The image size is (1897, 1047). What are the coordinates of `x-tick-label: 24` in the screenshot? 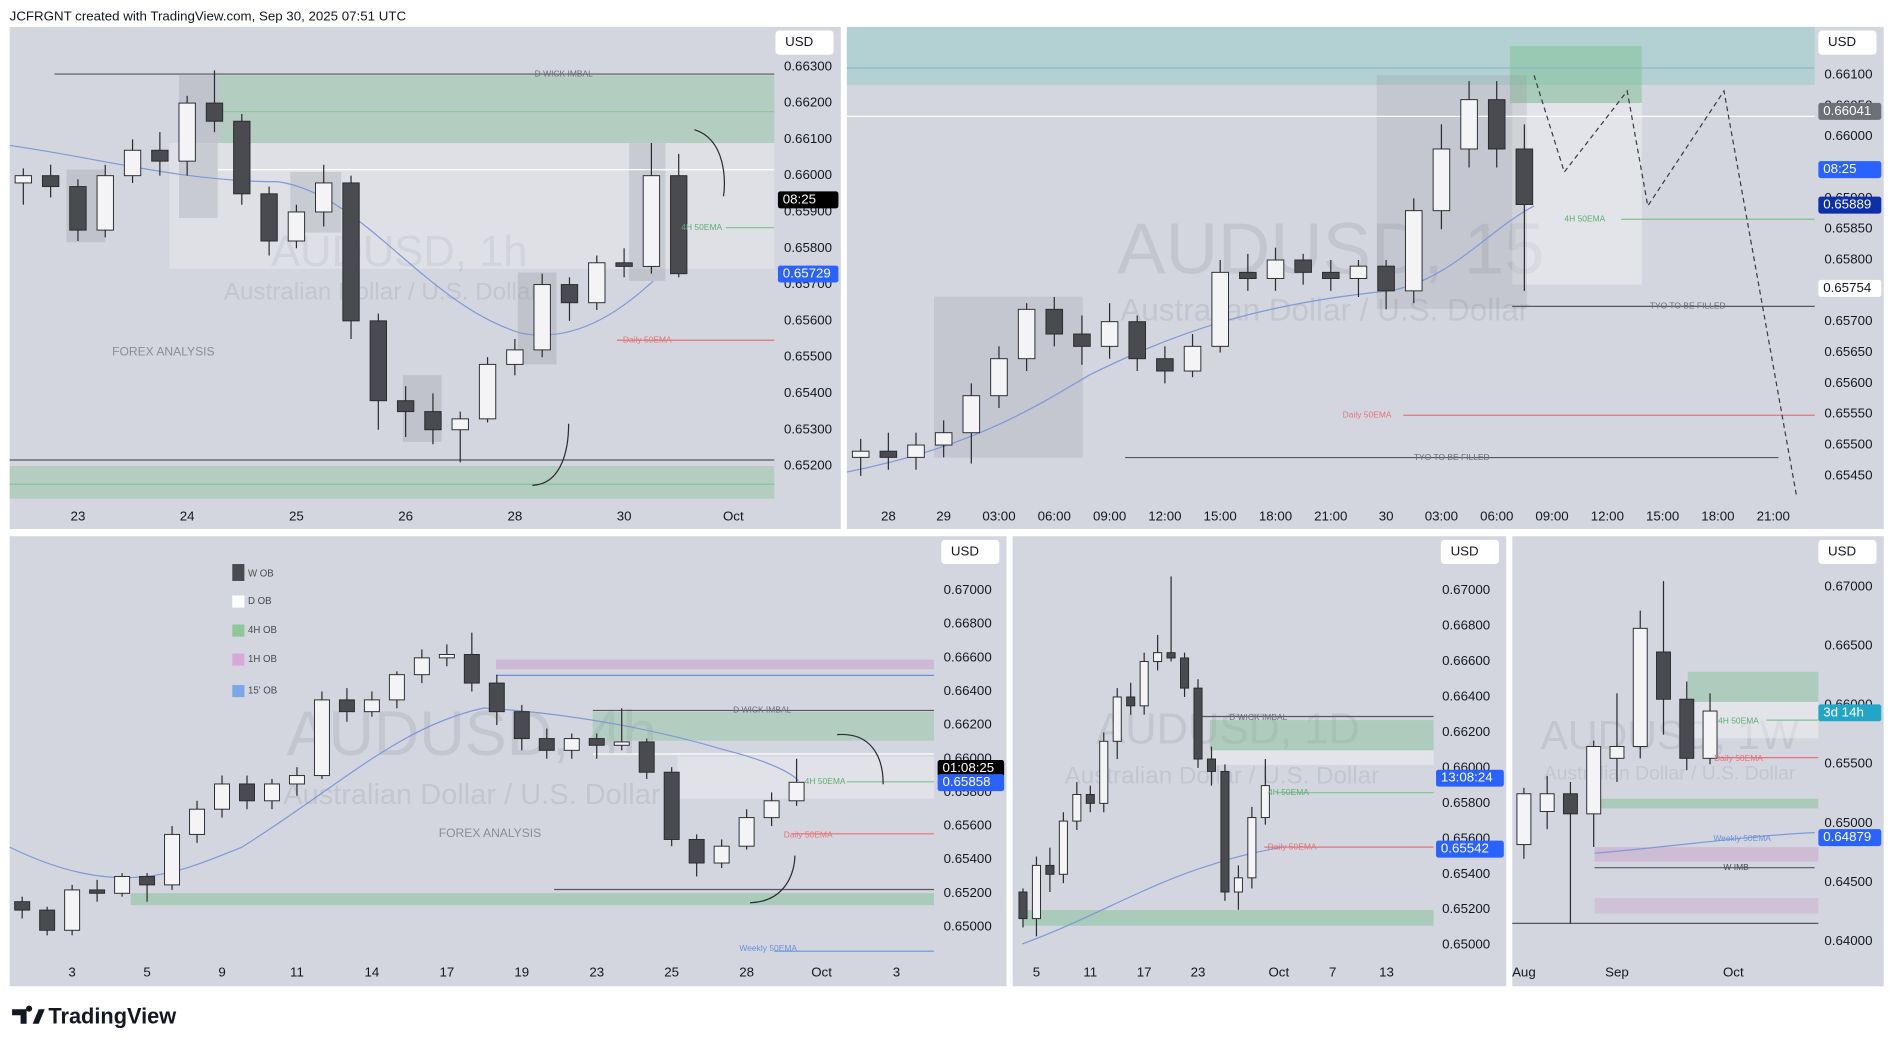 It's located at (187, 515).